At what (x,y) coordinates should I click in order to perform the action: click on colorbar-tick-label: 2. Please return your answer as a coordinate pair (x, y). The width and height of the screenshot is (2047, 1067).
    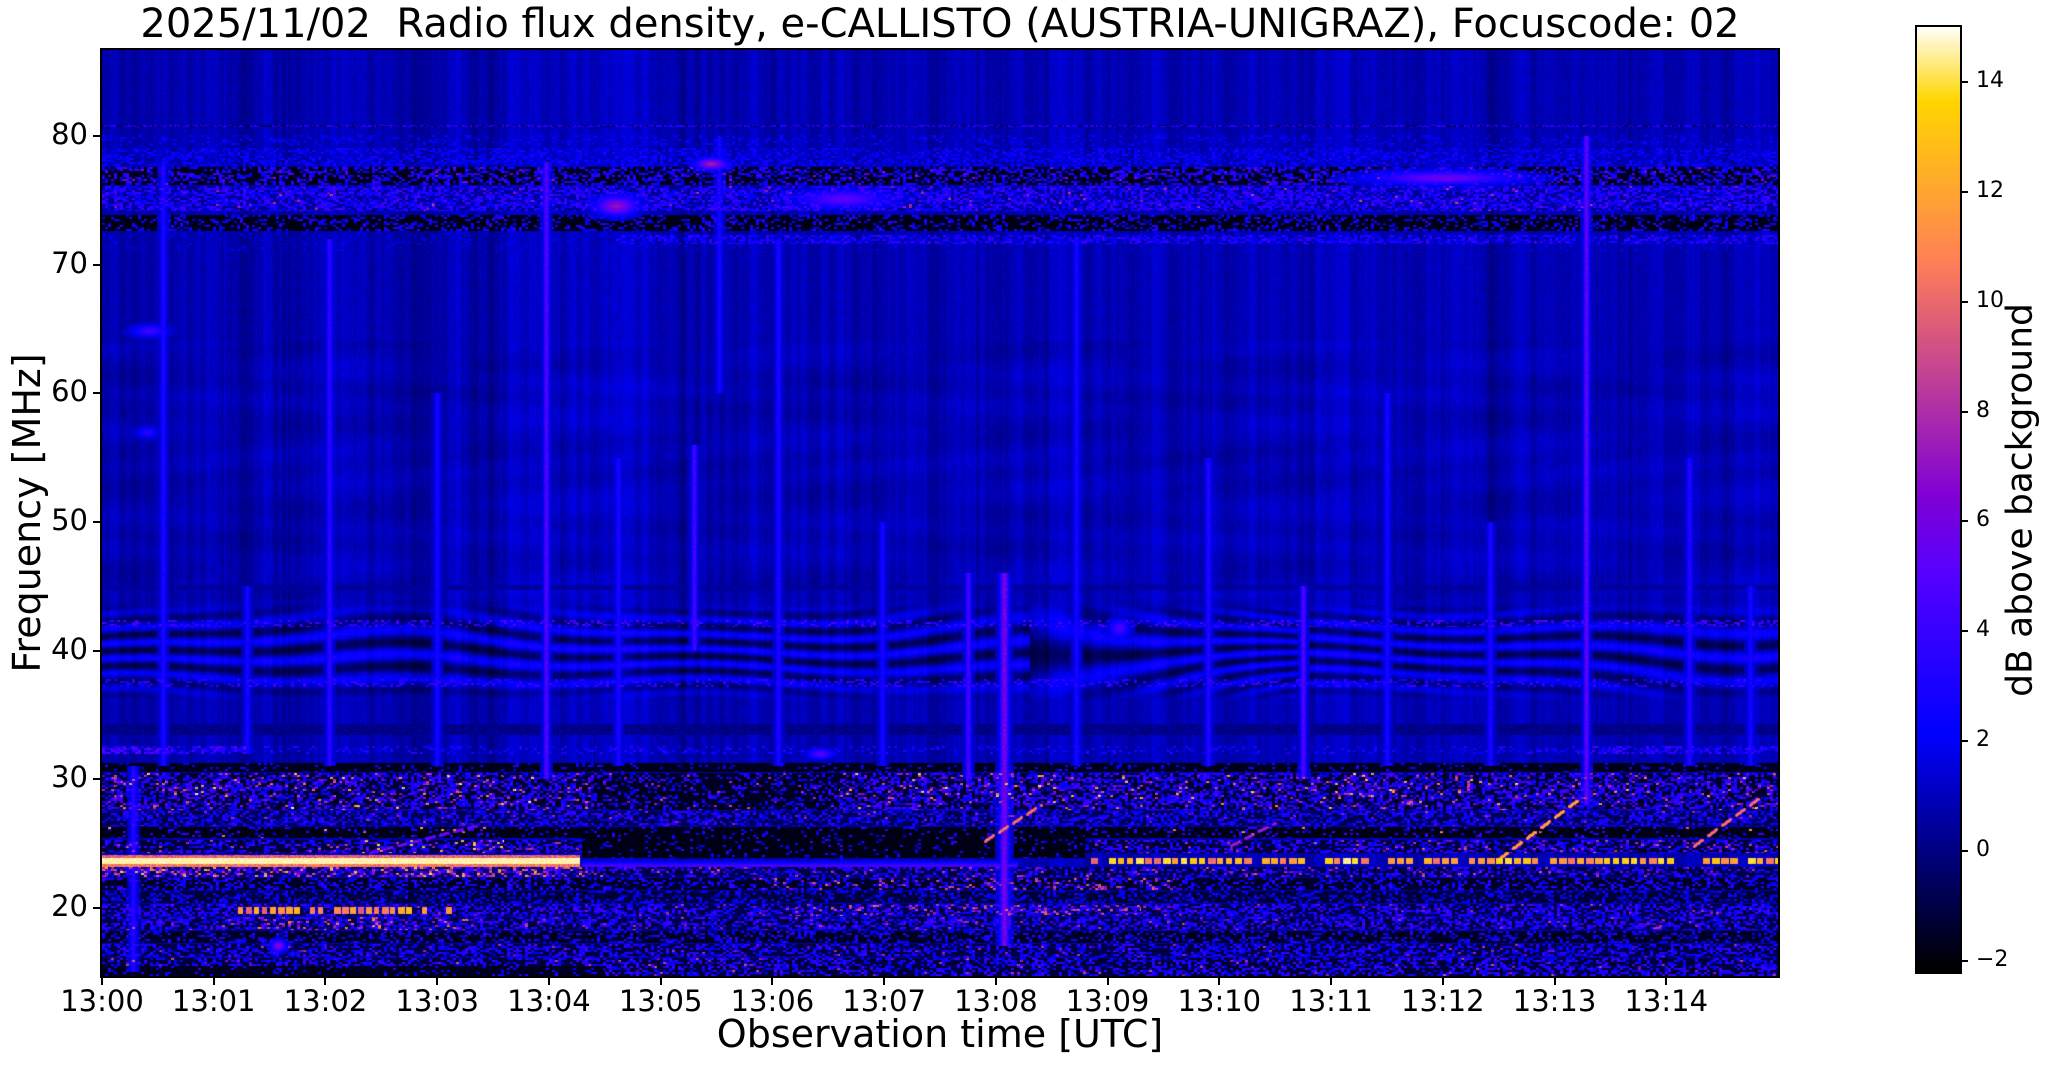
    Looking at the image, I should click on (1983, 740).